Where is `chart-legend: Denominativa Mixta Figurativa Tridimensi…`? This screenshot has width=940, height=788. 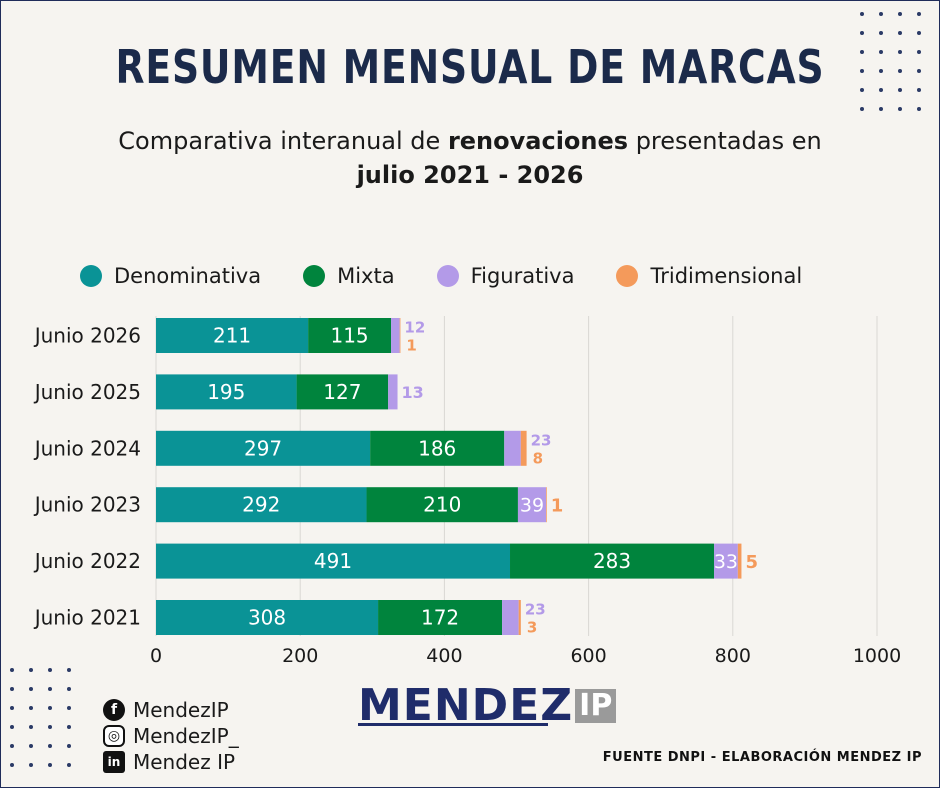 chart-legend: Denominativa Mixta Figurativa Tridimensi… is located at coordinates (441, 276).